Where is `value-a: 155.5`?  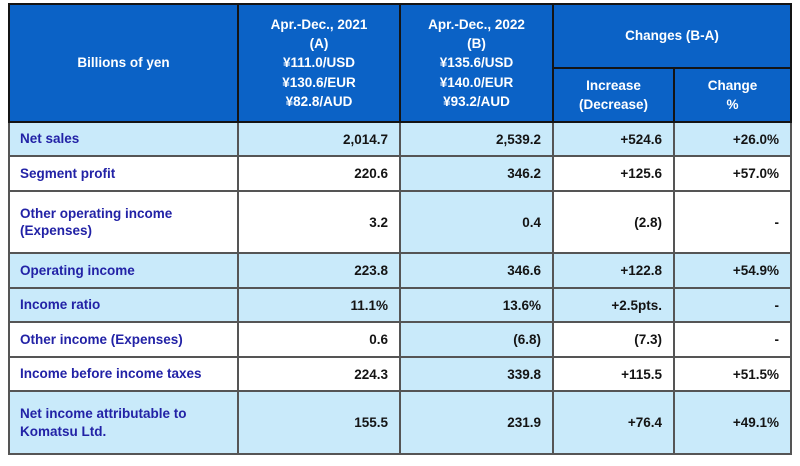 value-a: 155.5 is located at coordinates (319, 422).